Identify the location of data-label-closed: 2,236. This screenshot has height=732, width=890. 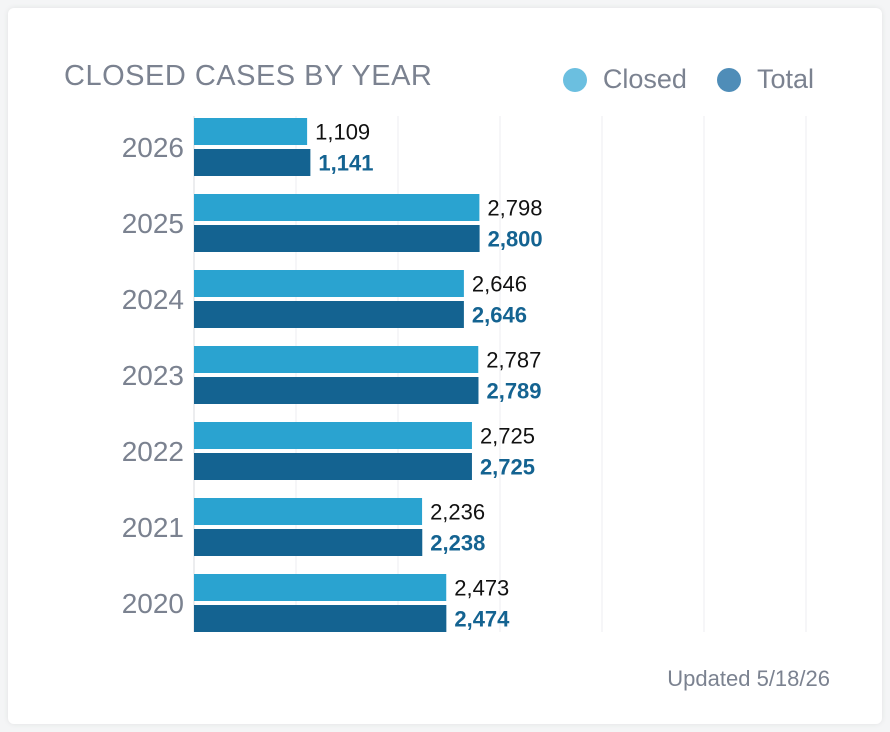
(457, 512).